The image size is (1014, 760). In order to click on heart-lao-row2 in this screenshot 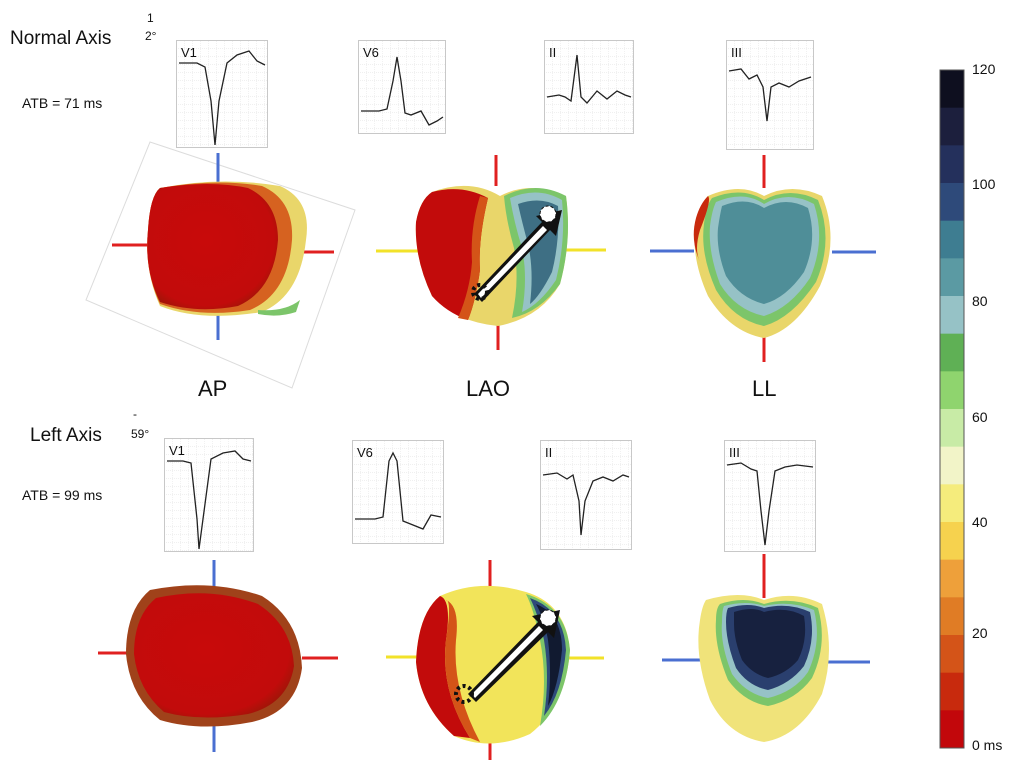, I will do `click(495, 660)`.